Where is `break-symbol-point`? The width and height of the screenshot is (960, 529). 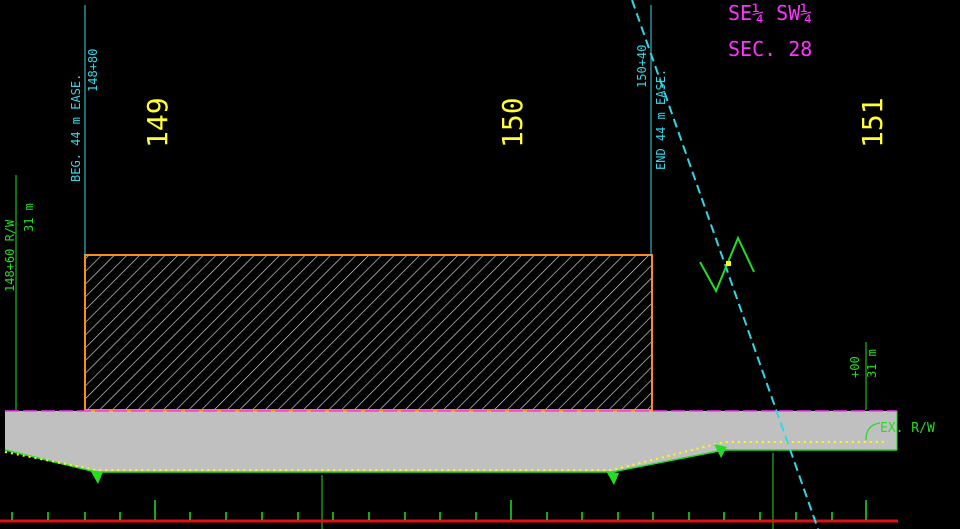
break-symbol-point is located at coordinates (728, 263).